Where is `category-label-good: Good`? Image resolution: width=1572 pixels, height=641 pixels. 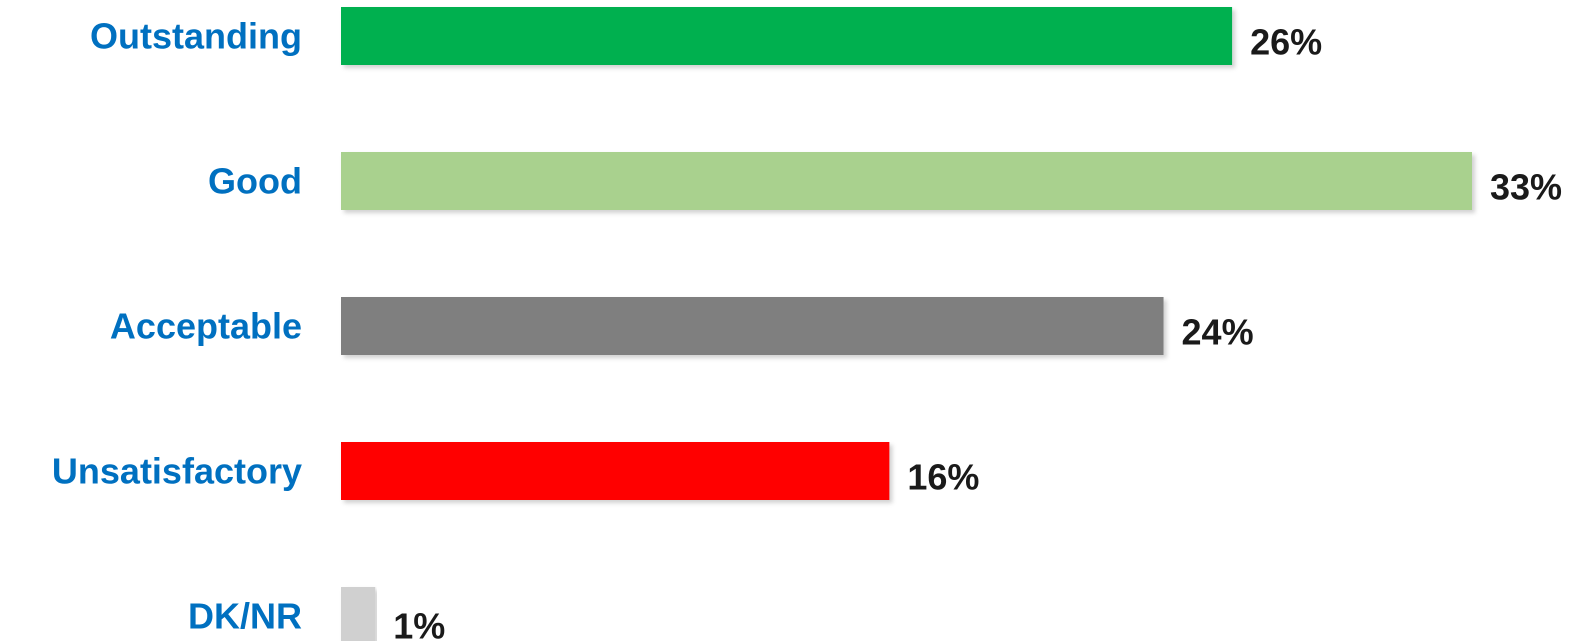 category-label-good: Good is located at coordinates (255, 181).